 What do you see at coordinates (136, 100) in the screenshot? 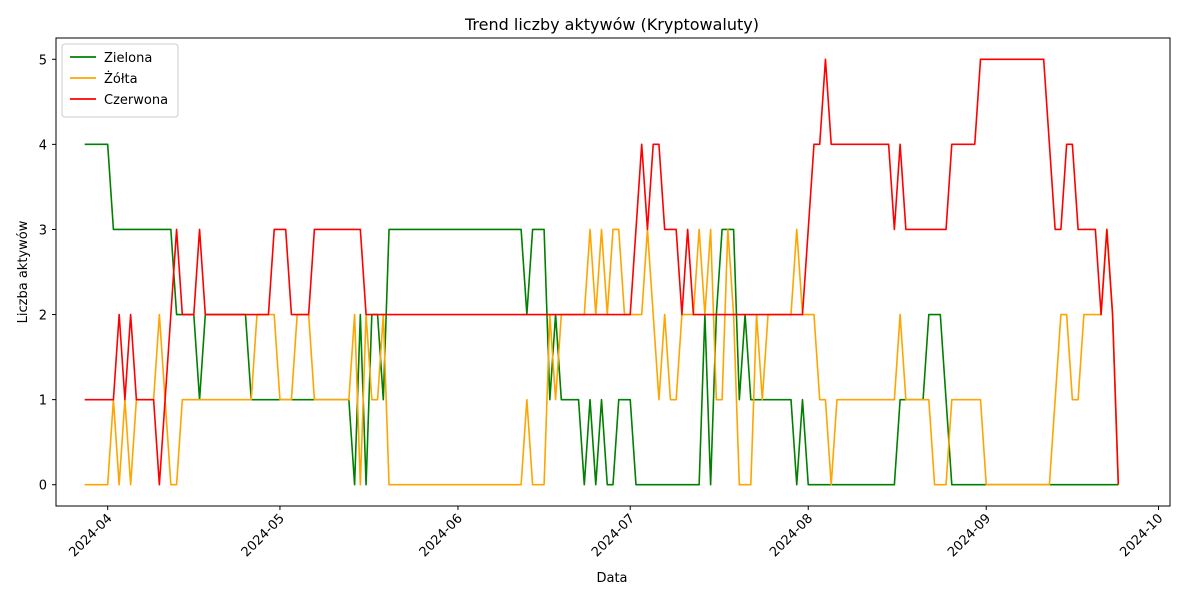
I see `legend-label-czerwona: Czerwona` at bounding box center [136, 100].